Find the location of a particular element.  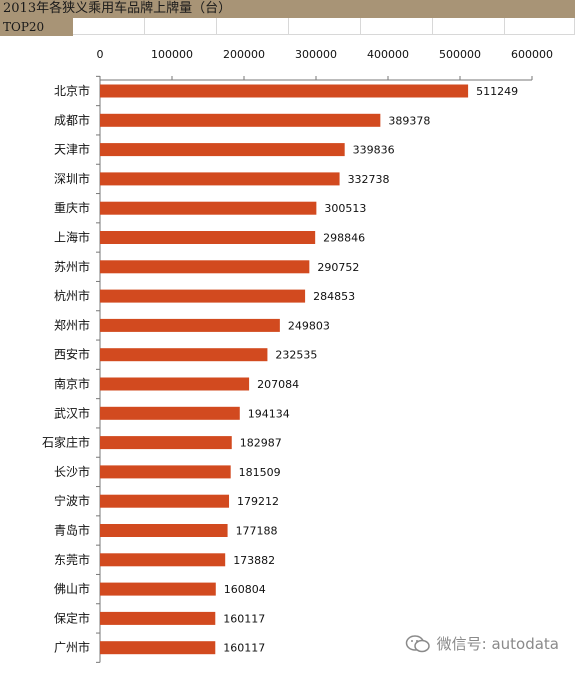

x-tick-label: 200000 is located at coordinates (244, 54).